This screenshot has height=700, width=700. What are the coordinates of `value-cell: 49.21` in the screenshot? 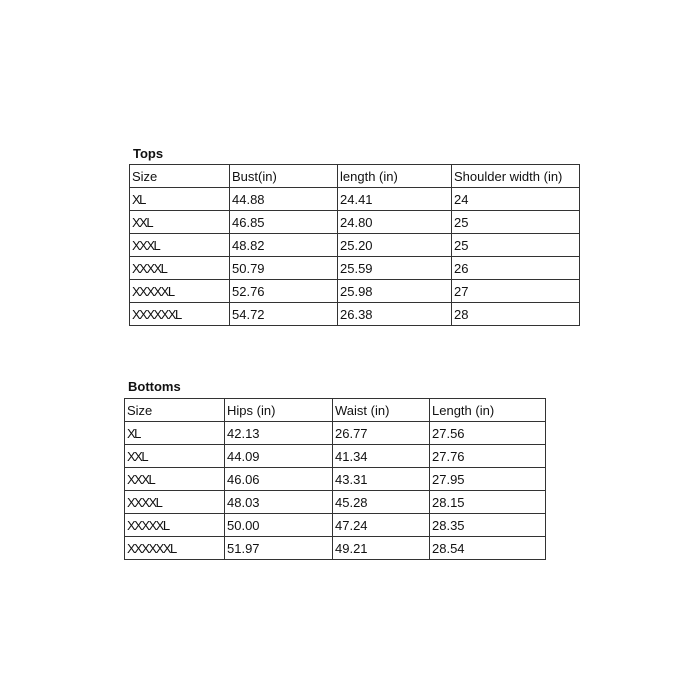 It's located at (381, 548).